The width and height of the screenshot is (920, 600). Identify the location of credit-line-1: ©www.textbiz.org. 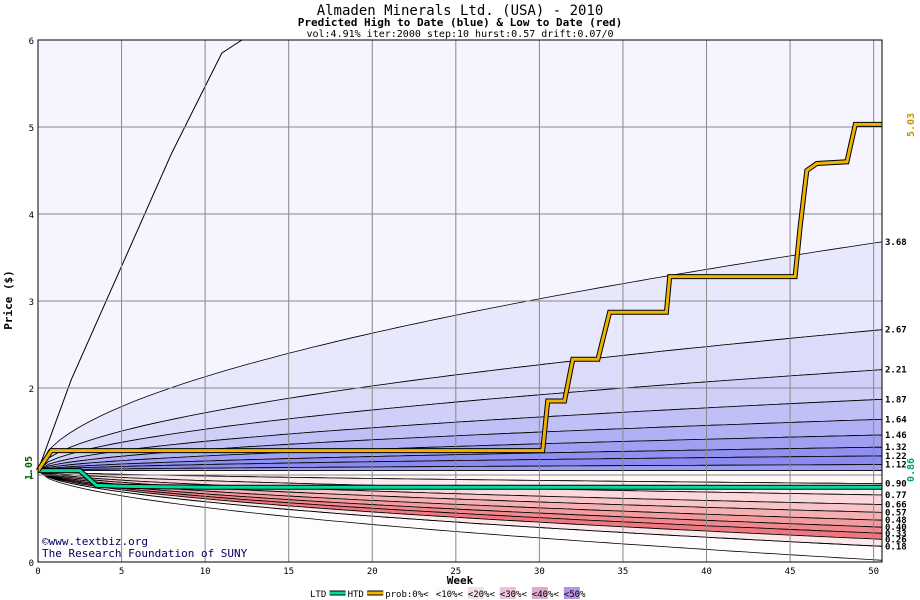
(95, 541).